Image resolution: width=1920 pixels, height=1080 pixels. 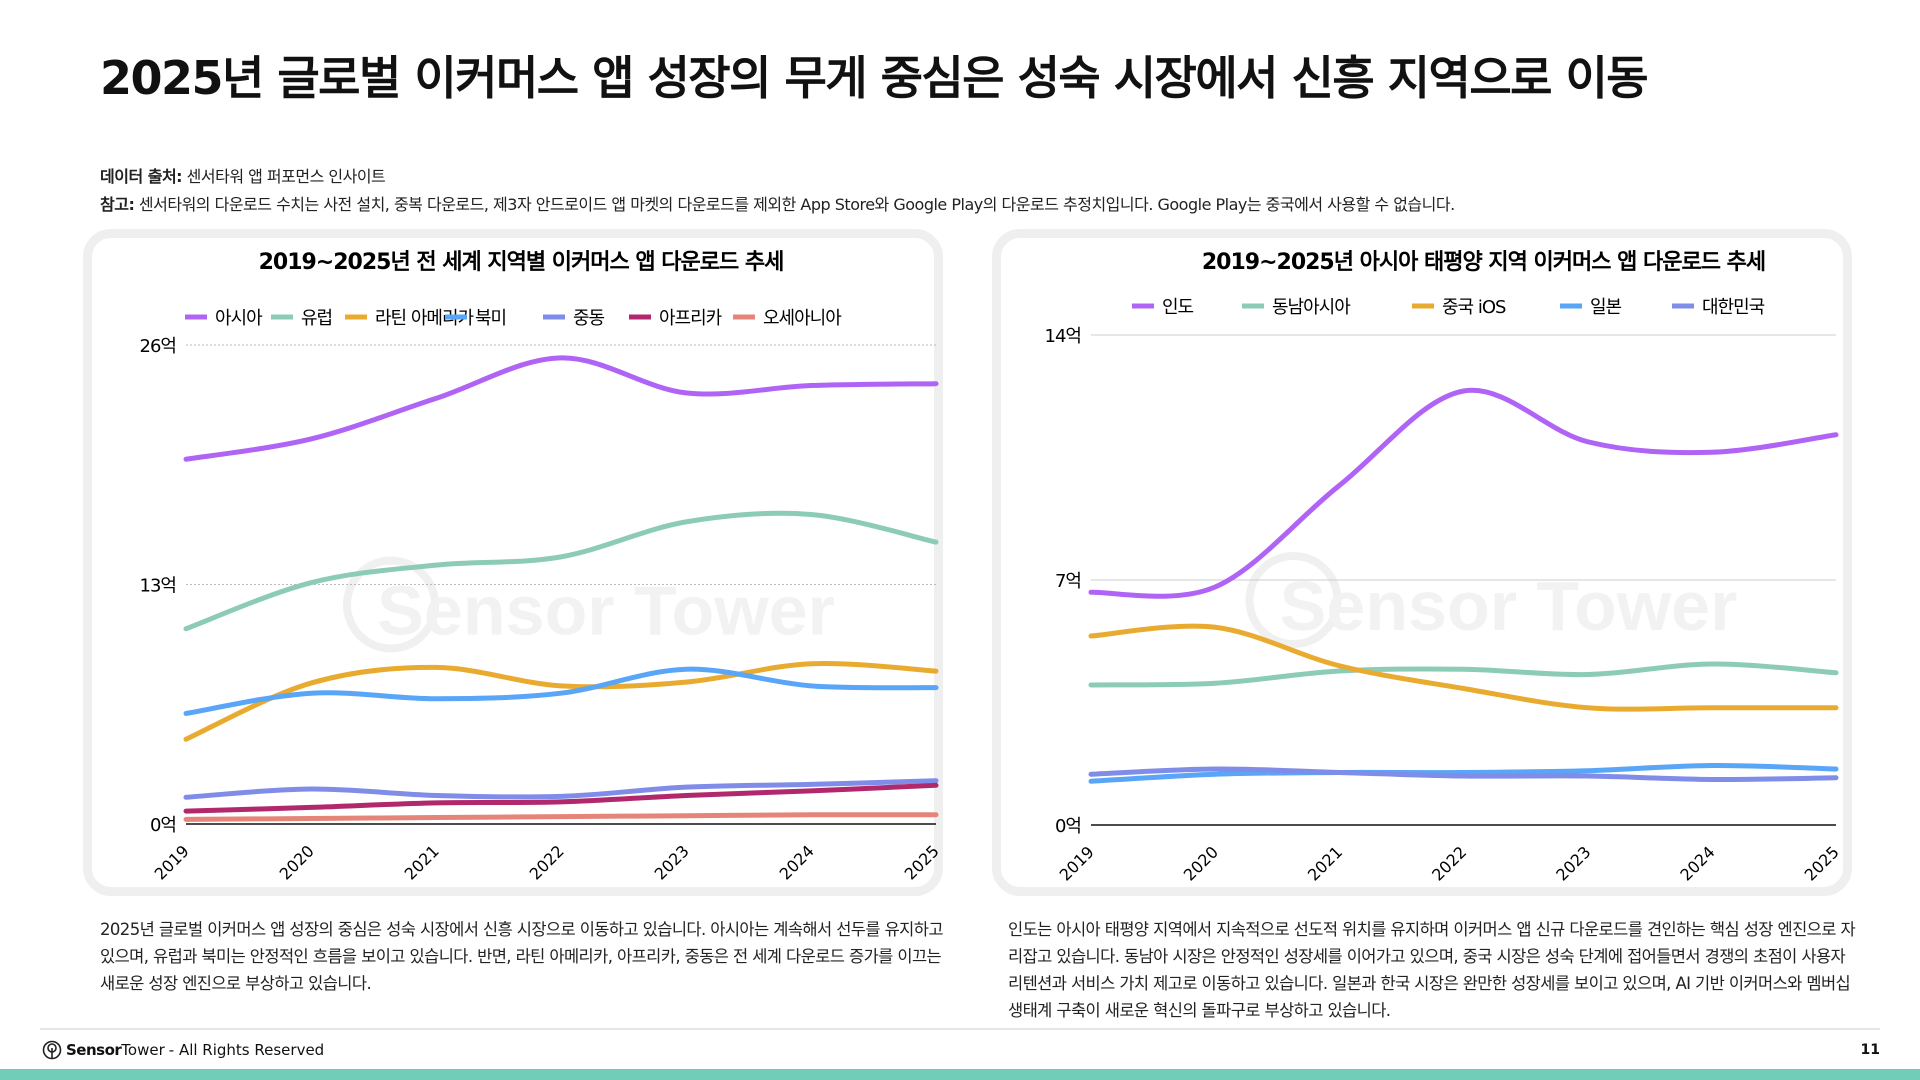 I want to click on series-line-일본, so click(x=1463, y=773).